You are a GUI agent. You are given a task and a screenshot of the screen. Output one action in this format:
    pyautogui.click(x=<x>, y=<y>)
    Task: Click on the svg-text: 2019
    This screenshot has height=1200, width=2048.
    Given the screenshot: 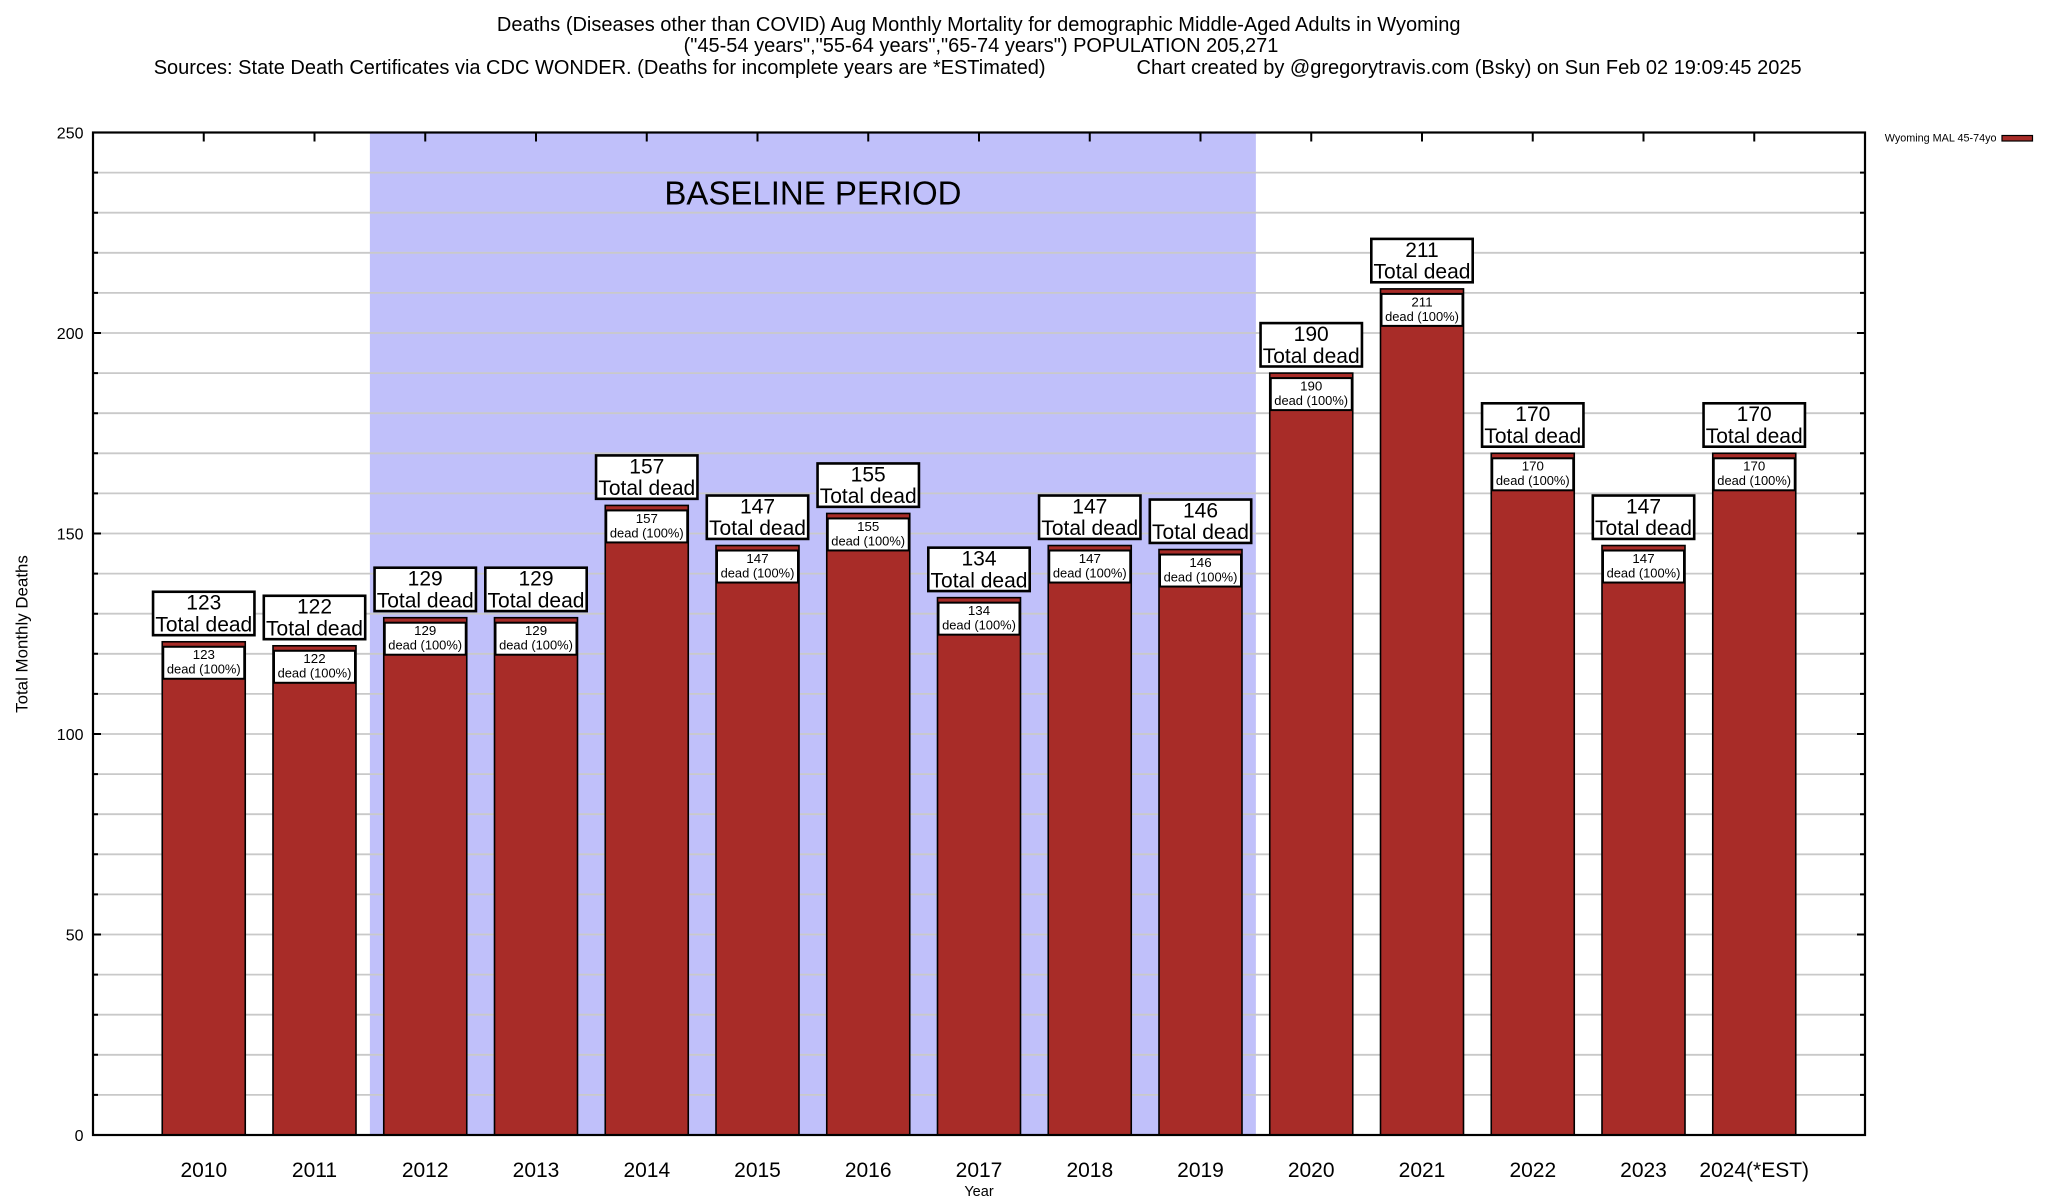 What is the action you would take?
    pyautogui.click(x=1200, y=1170)
    